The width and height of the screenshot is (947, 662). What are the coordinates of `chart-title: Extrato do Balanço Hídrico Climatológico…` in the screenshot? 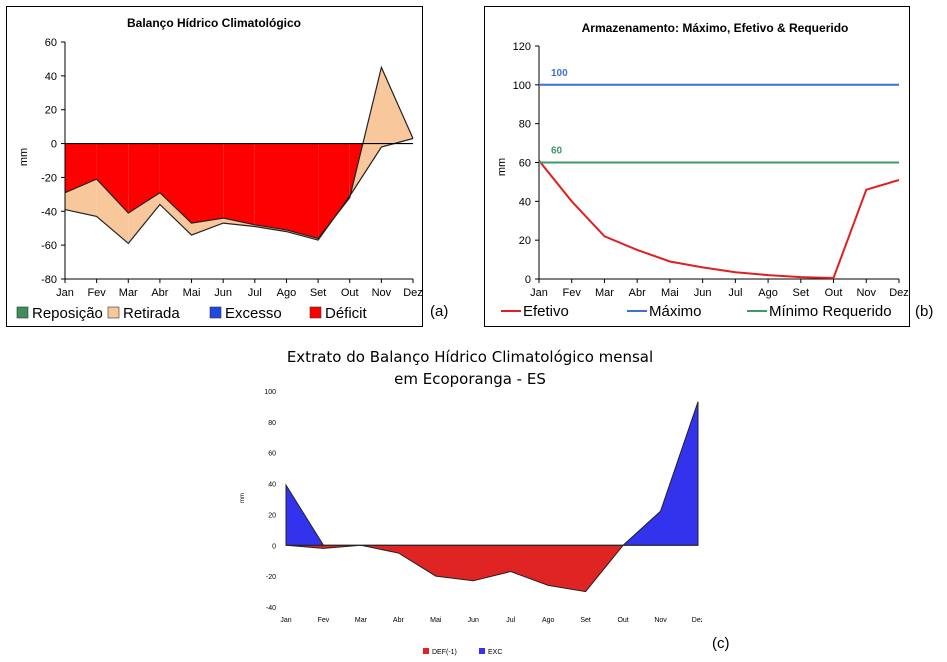 It's located at (470, 357).